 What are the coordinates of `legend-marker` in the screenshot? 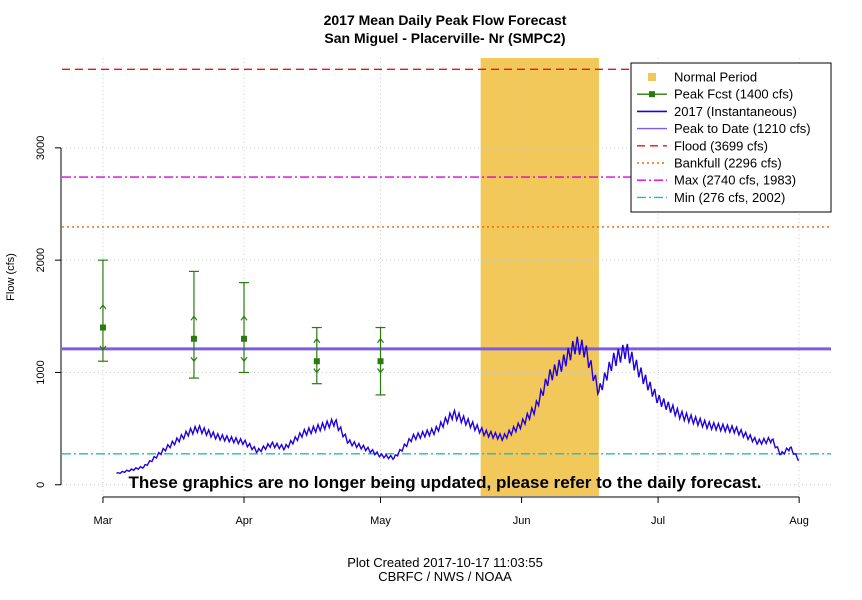 It's located at (652, 94).